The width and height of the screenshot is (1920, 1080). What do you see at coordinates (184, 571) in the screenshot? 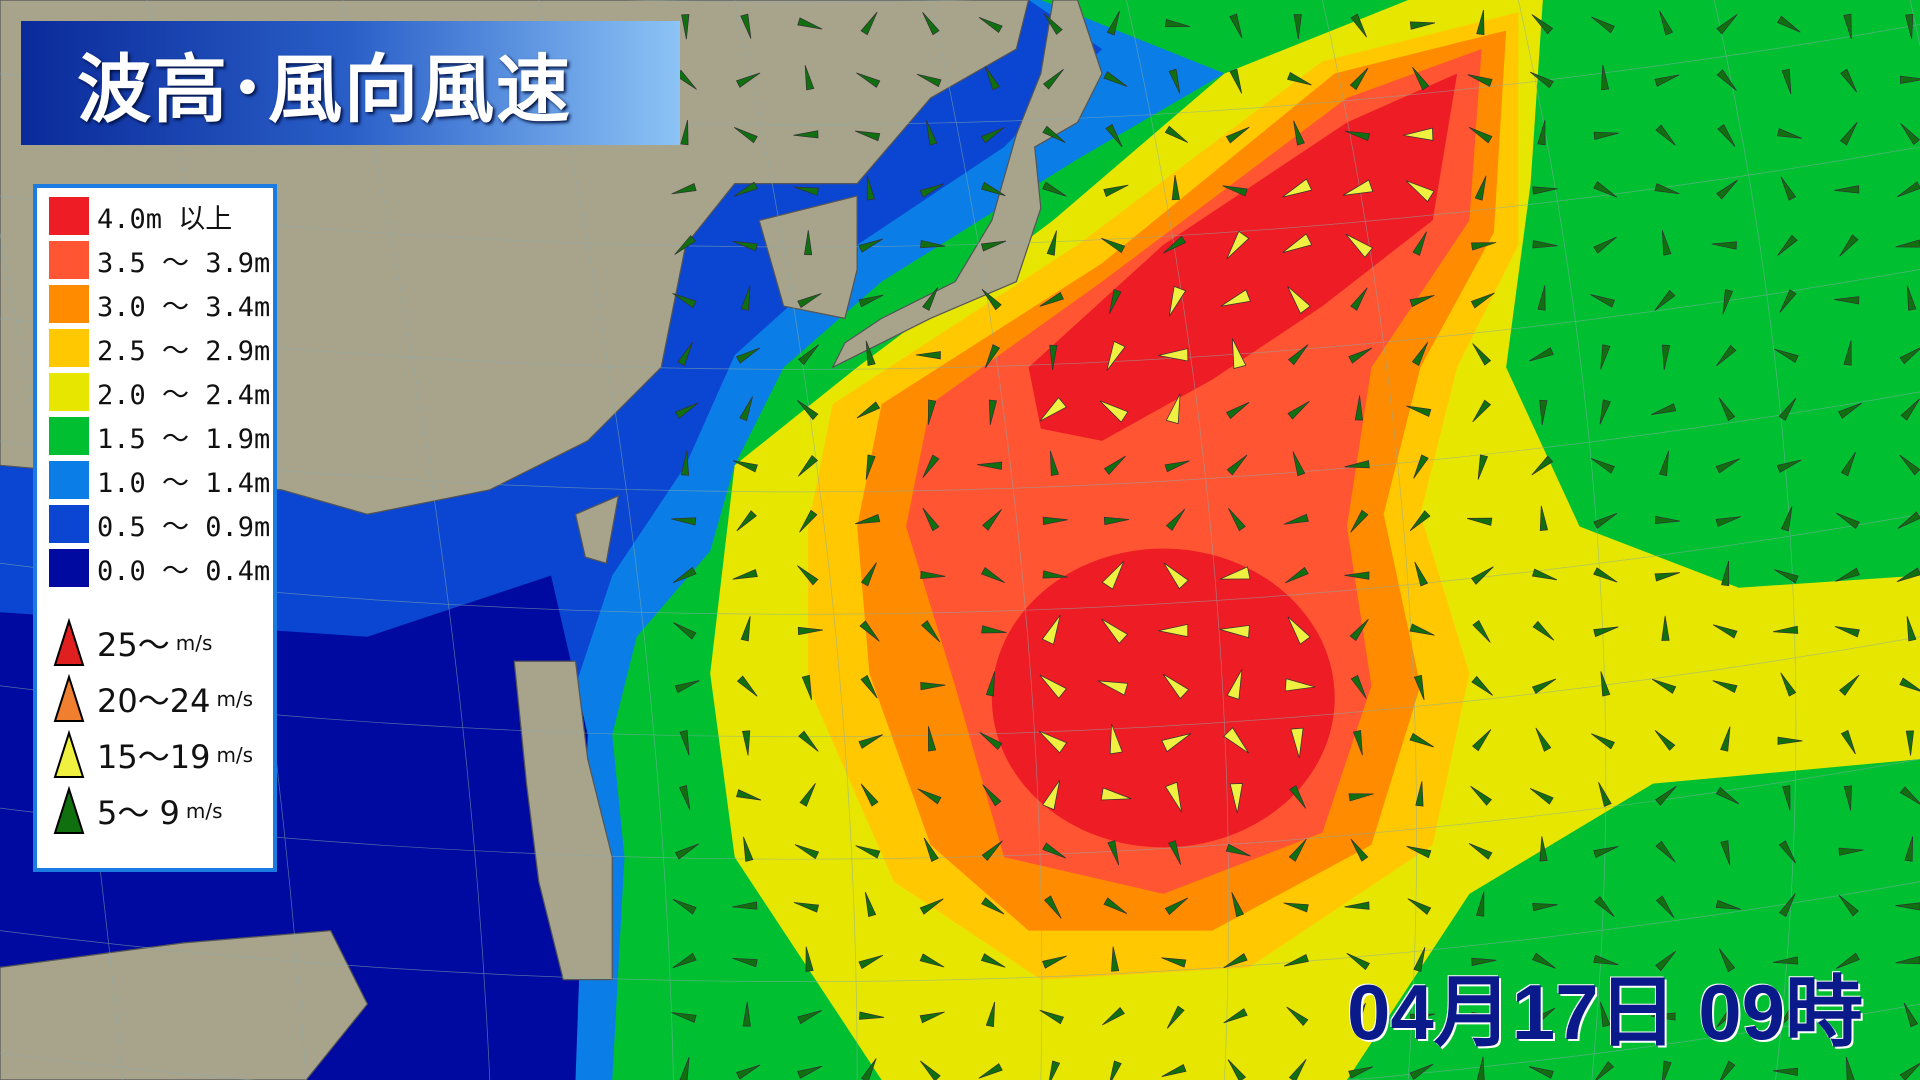
I see `legend-label: 0.0 ～ 0.4m` at bounding box center [184, 571].